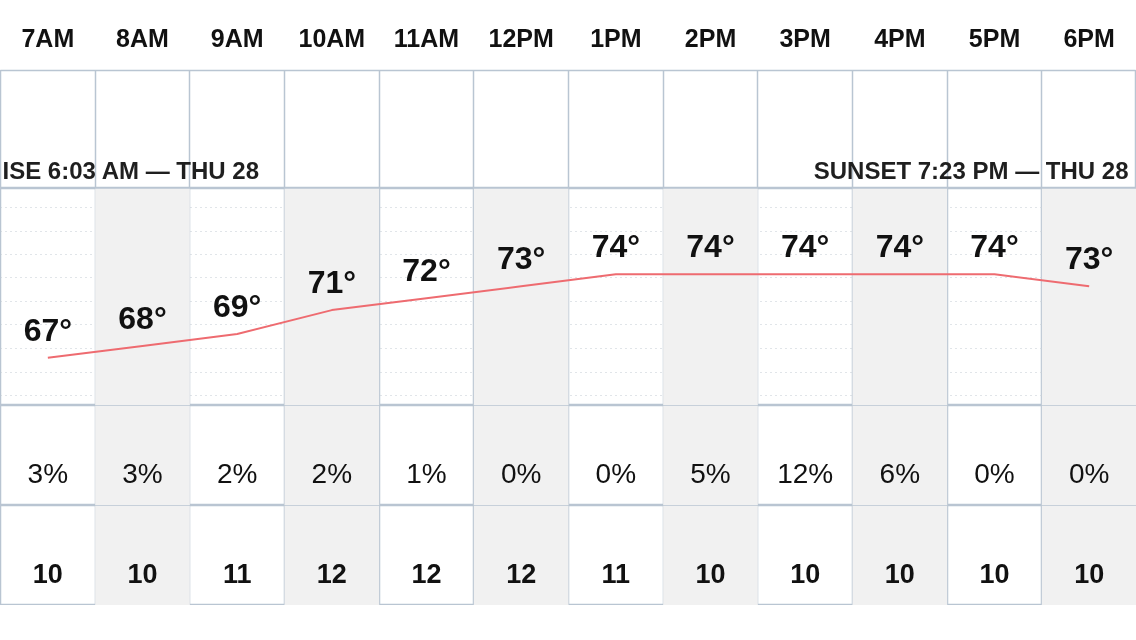 This screenshot has height=640, width=1136. Describe the element at coordinates (710, 37) in the screenshot. I see `x-tick-label: 2PM` at that location.